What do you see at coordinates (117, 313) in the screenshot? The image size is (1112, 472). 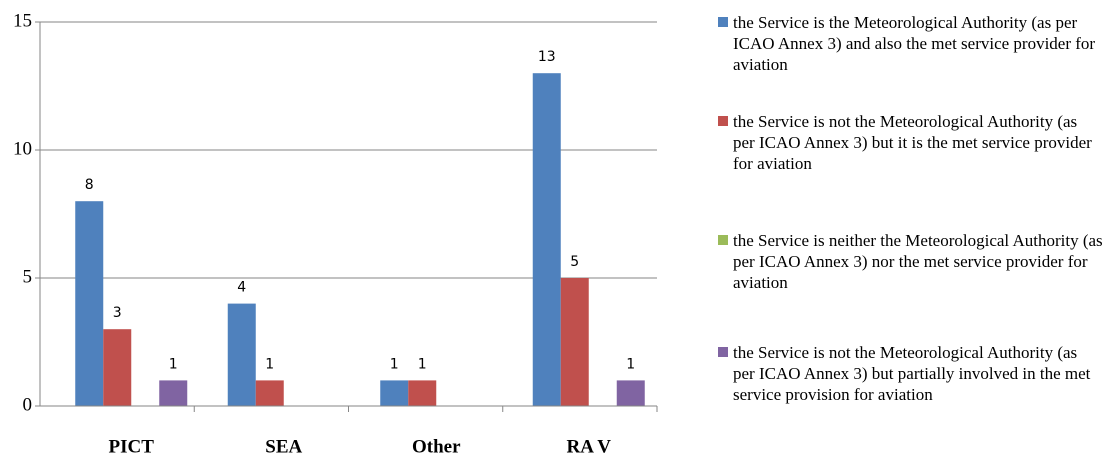 I see `value-label: 3` at bounding box center [117, 313].